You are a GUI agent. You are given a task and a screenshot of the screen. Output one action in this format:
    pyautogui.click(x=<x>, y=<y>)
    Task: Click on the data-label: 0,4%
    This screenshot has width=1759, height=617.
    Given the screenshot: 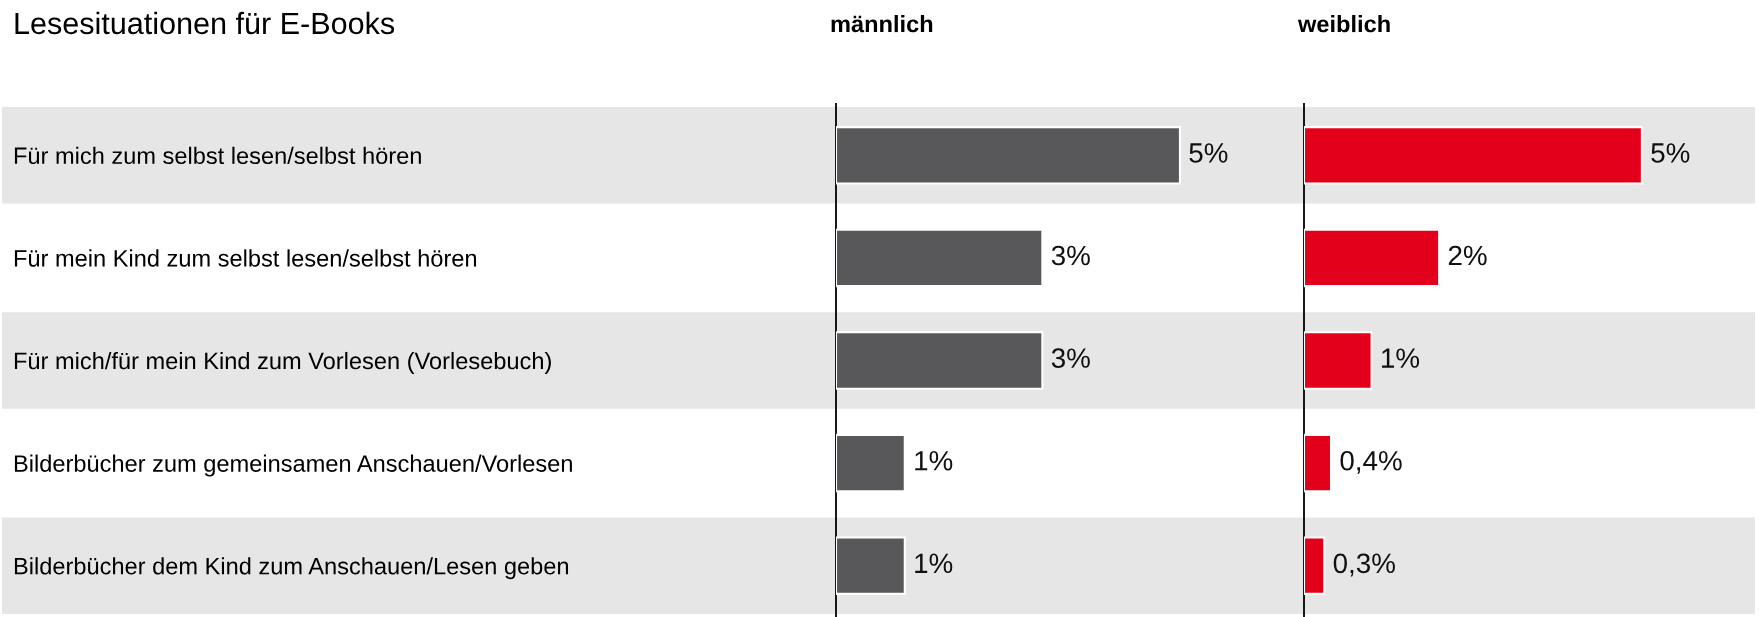 What is the action you would take?
    pyautogui.click(x=1371, y=462)
    